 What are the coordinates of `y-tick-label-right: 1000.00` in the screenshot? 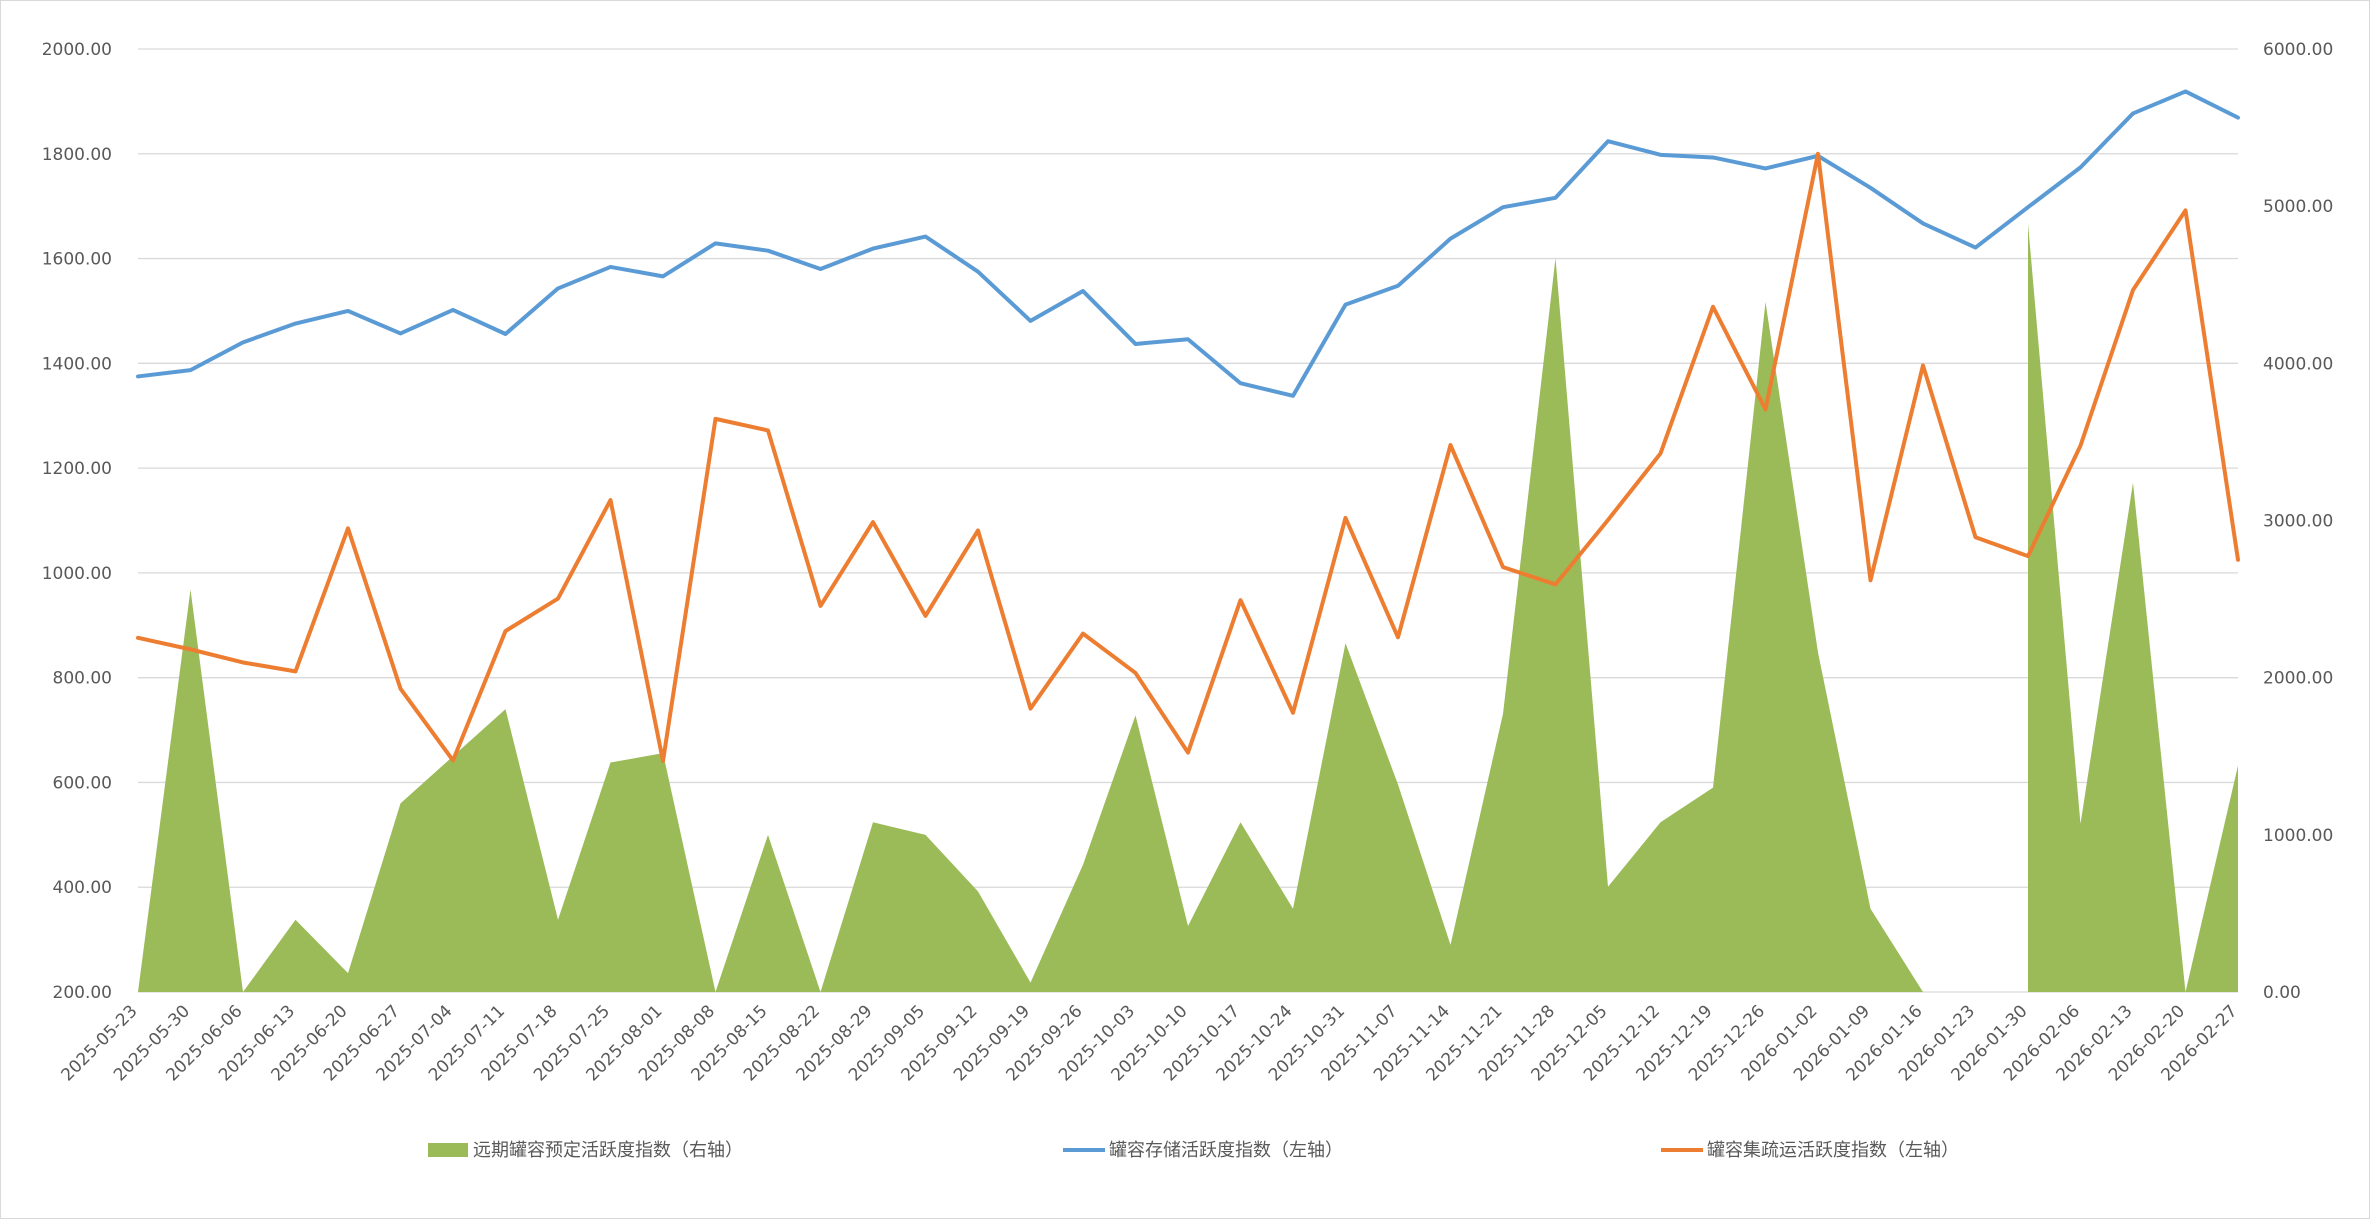 It's located at (2298, 836).